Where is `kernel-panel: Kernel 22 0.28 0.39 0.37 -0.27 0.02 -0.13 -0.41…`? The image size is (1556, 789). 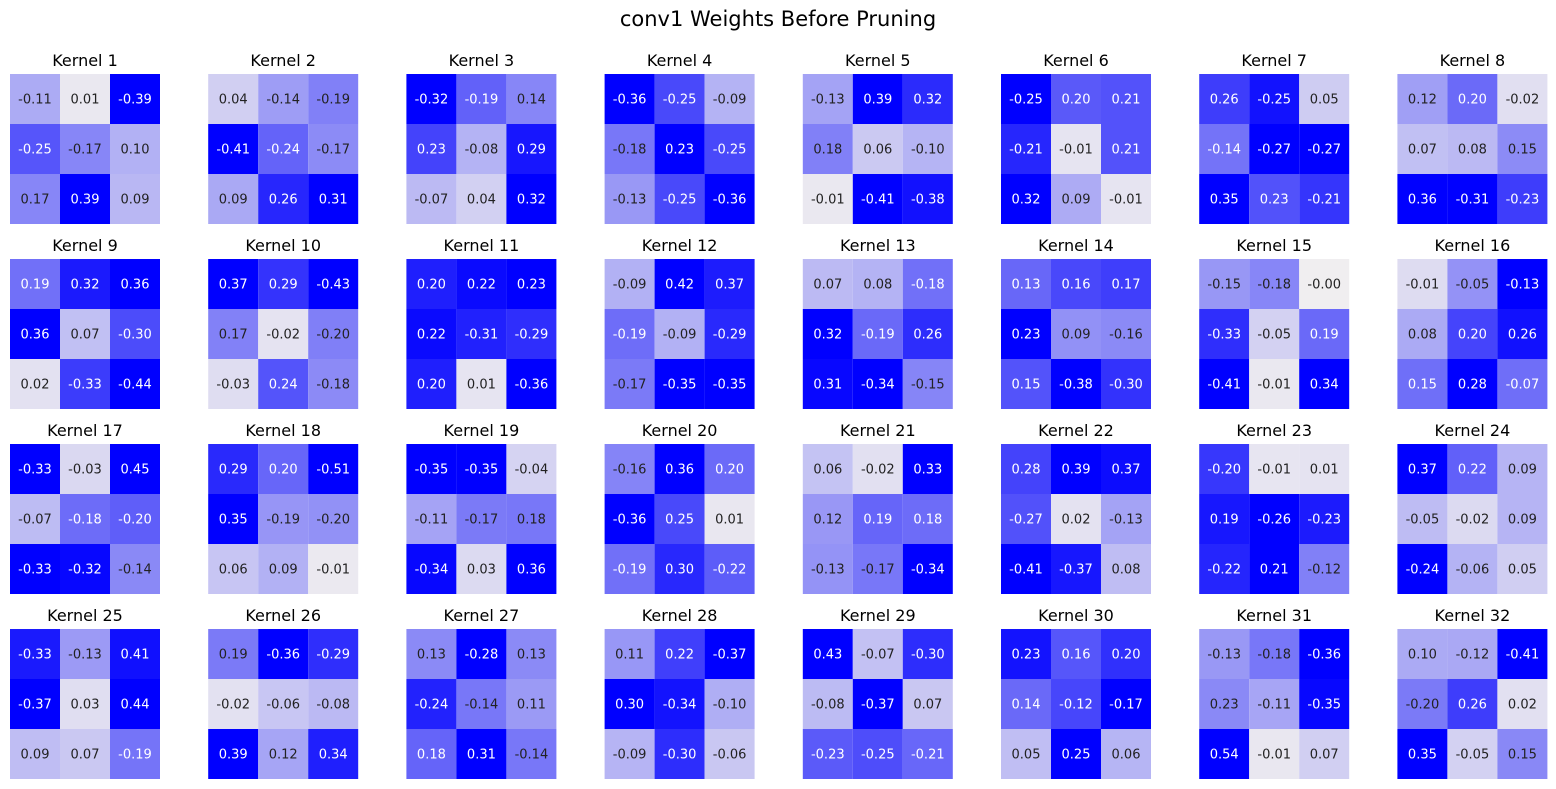 kernel-panel: Kernel 22 0.28 0.39 0.37 -0.27 0.02 -0.13 -0.41… is located at coordinates (1076, 507).